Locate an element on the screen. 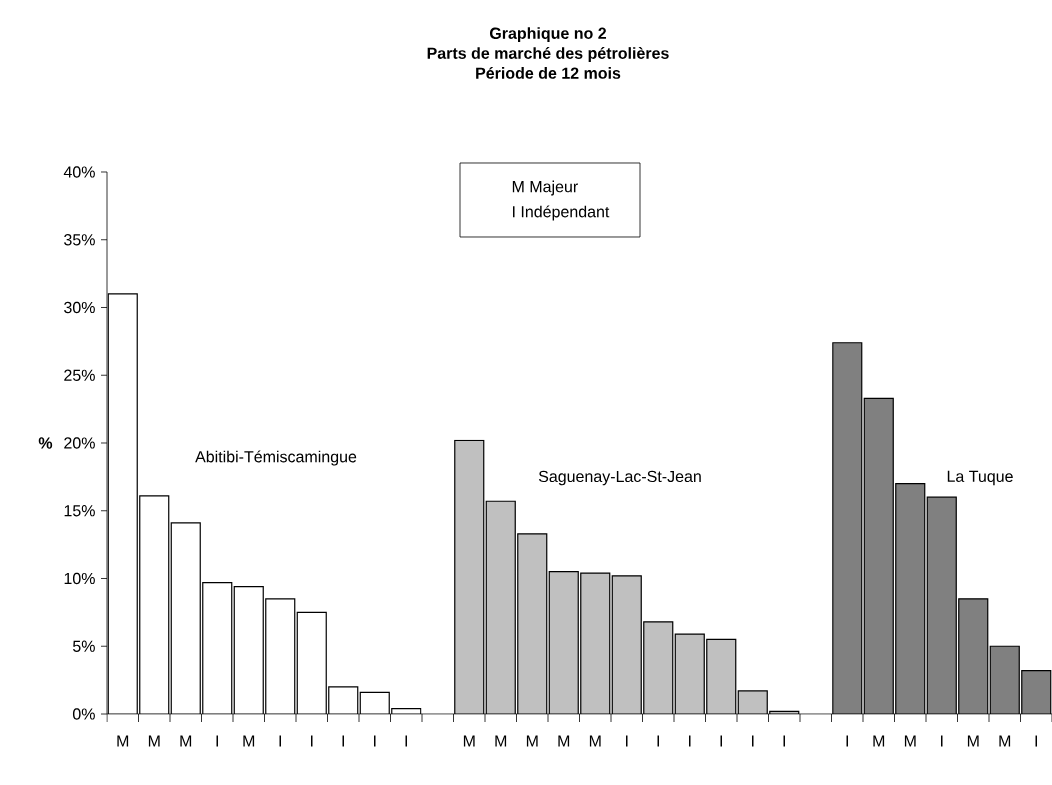  y-tick-label: 15% is located at coordinates (79, 511).